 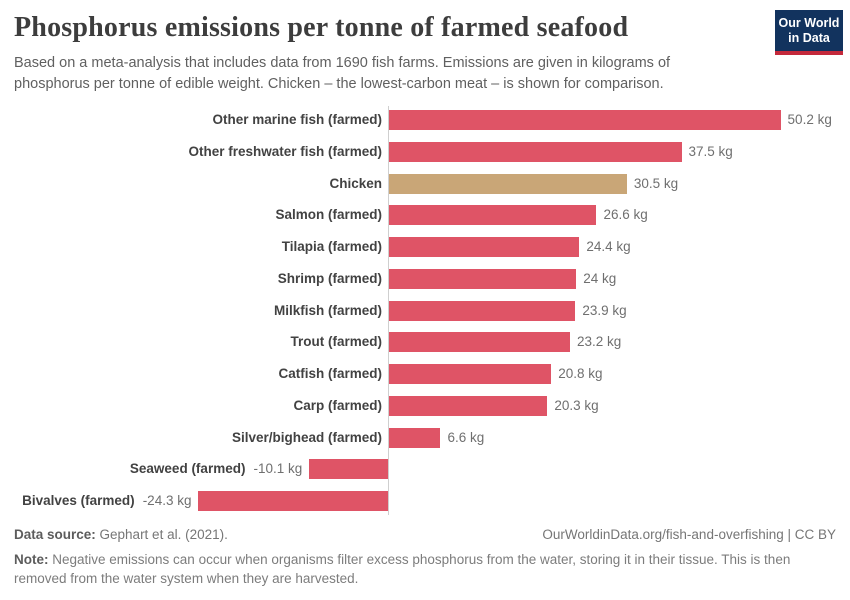 I want to click on bar-row: Chicken 30.5 kg, so click(x=425, y=183).